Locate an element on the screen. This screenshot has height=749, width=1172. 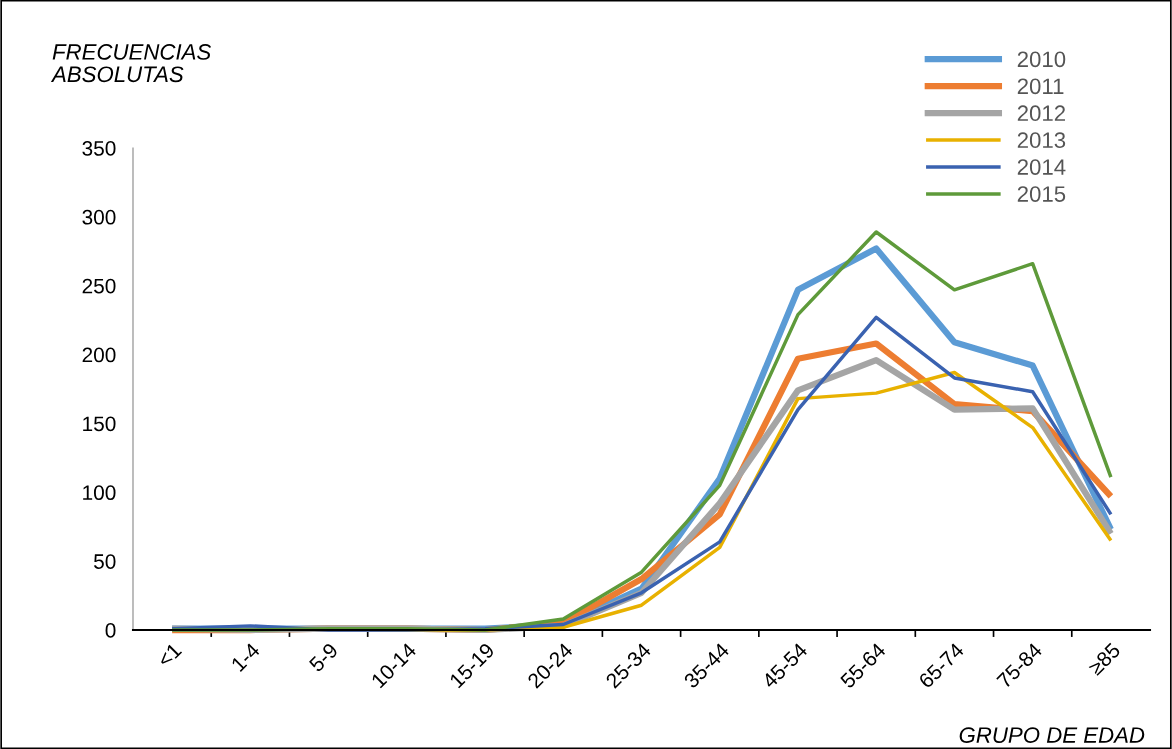
x-tick-label: <1 is located at coordinates (169, 655).